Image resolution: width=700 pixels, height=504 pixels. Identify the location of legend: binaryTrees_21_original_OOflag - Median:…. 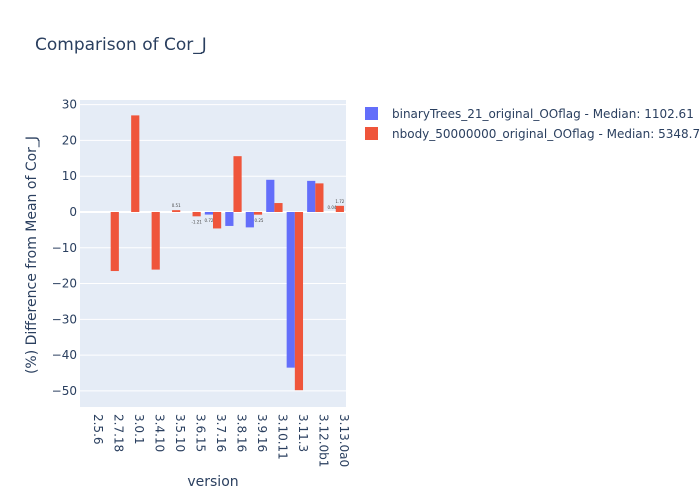
(532, 124).